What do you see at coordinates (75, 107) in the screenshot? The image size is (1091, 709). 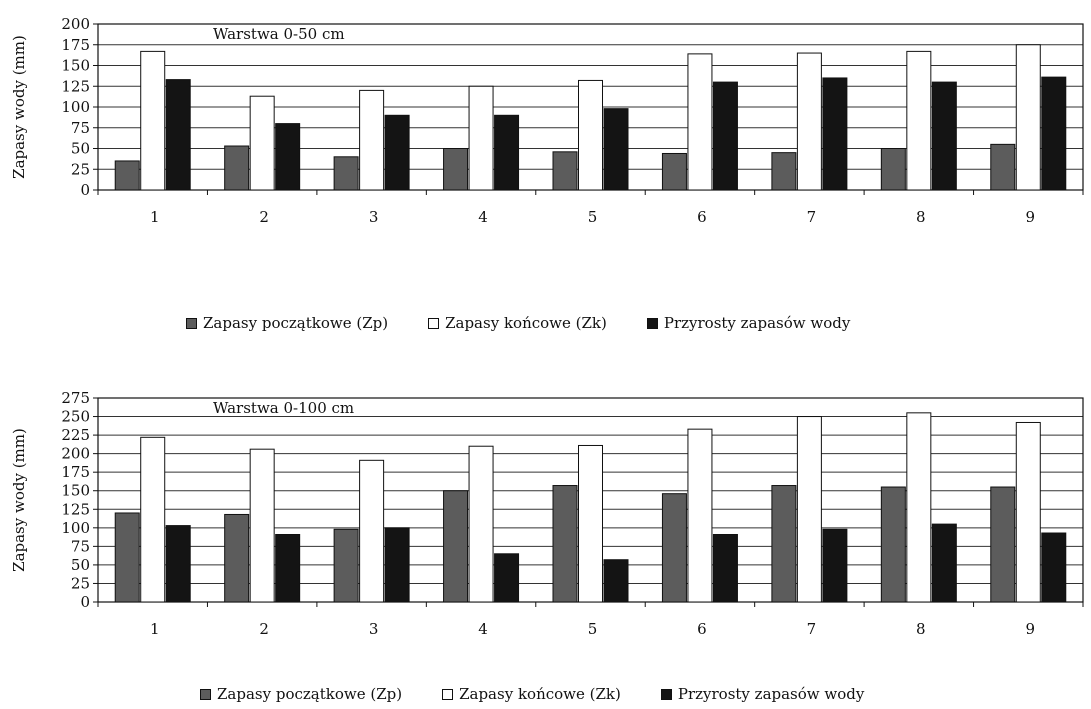 I see `y-tick-label: 100` at bounding box center [75, 107].